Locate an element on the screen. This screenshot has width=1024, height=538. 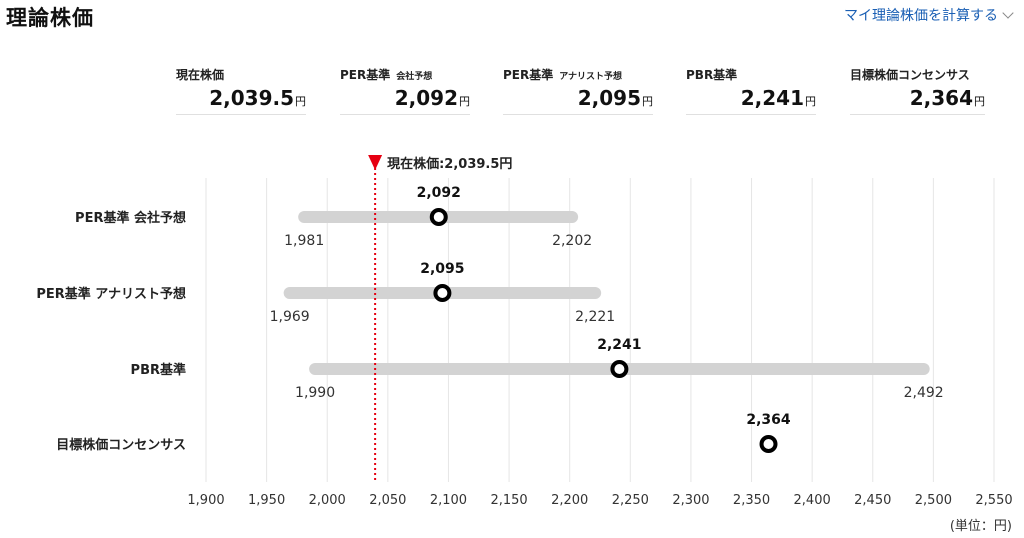
stat-sublabel: 会社予想 is located at coordinates (414, 77).